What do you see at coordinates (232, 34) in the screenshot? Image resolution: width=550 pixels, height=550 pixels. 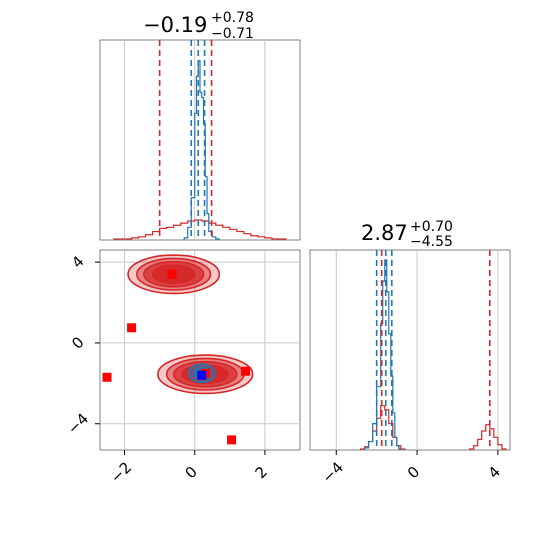 I see `title-minus: −0.71` at bounding box center [232, 34].